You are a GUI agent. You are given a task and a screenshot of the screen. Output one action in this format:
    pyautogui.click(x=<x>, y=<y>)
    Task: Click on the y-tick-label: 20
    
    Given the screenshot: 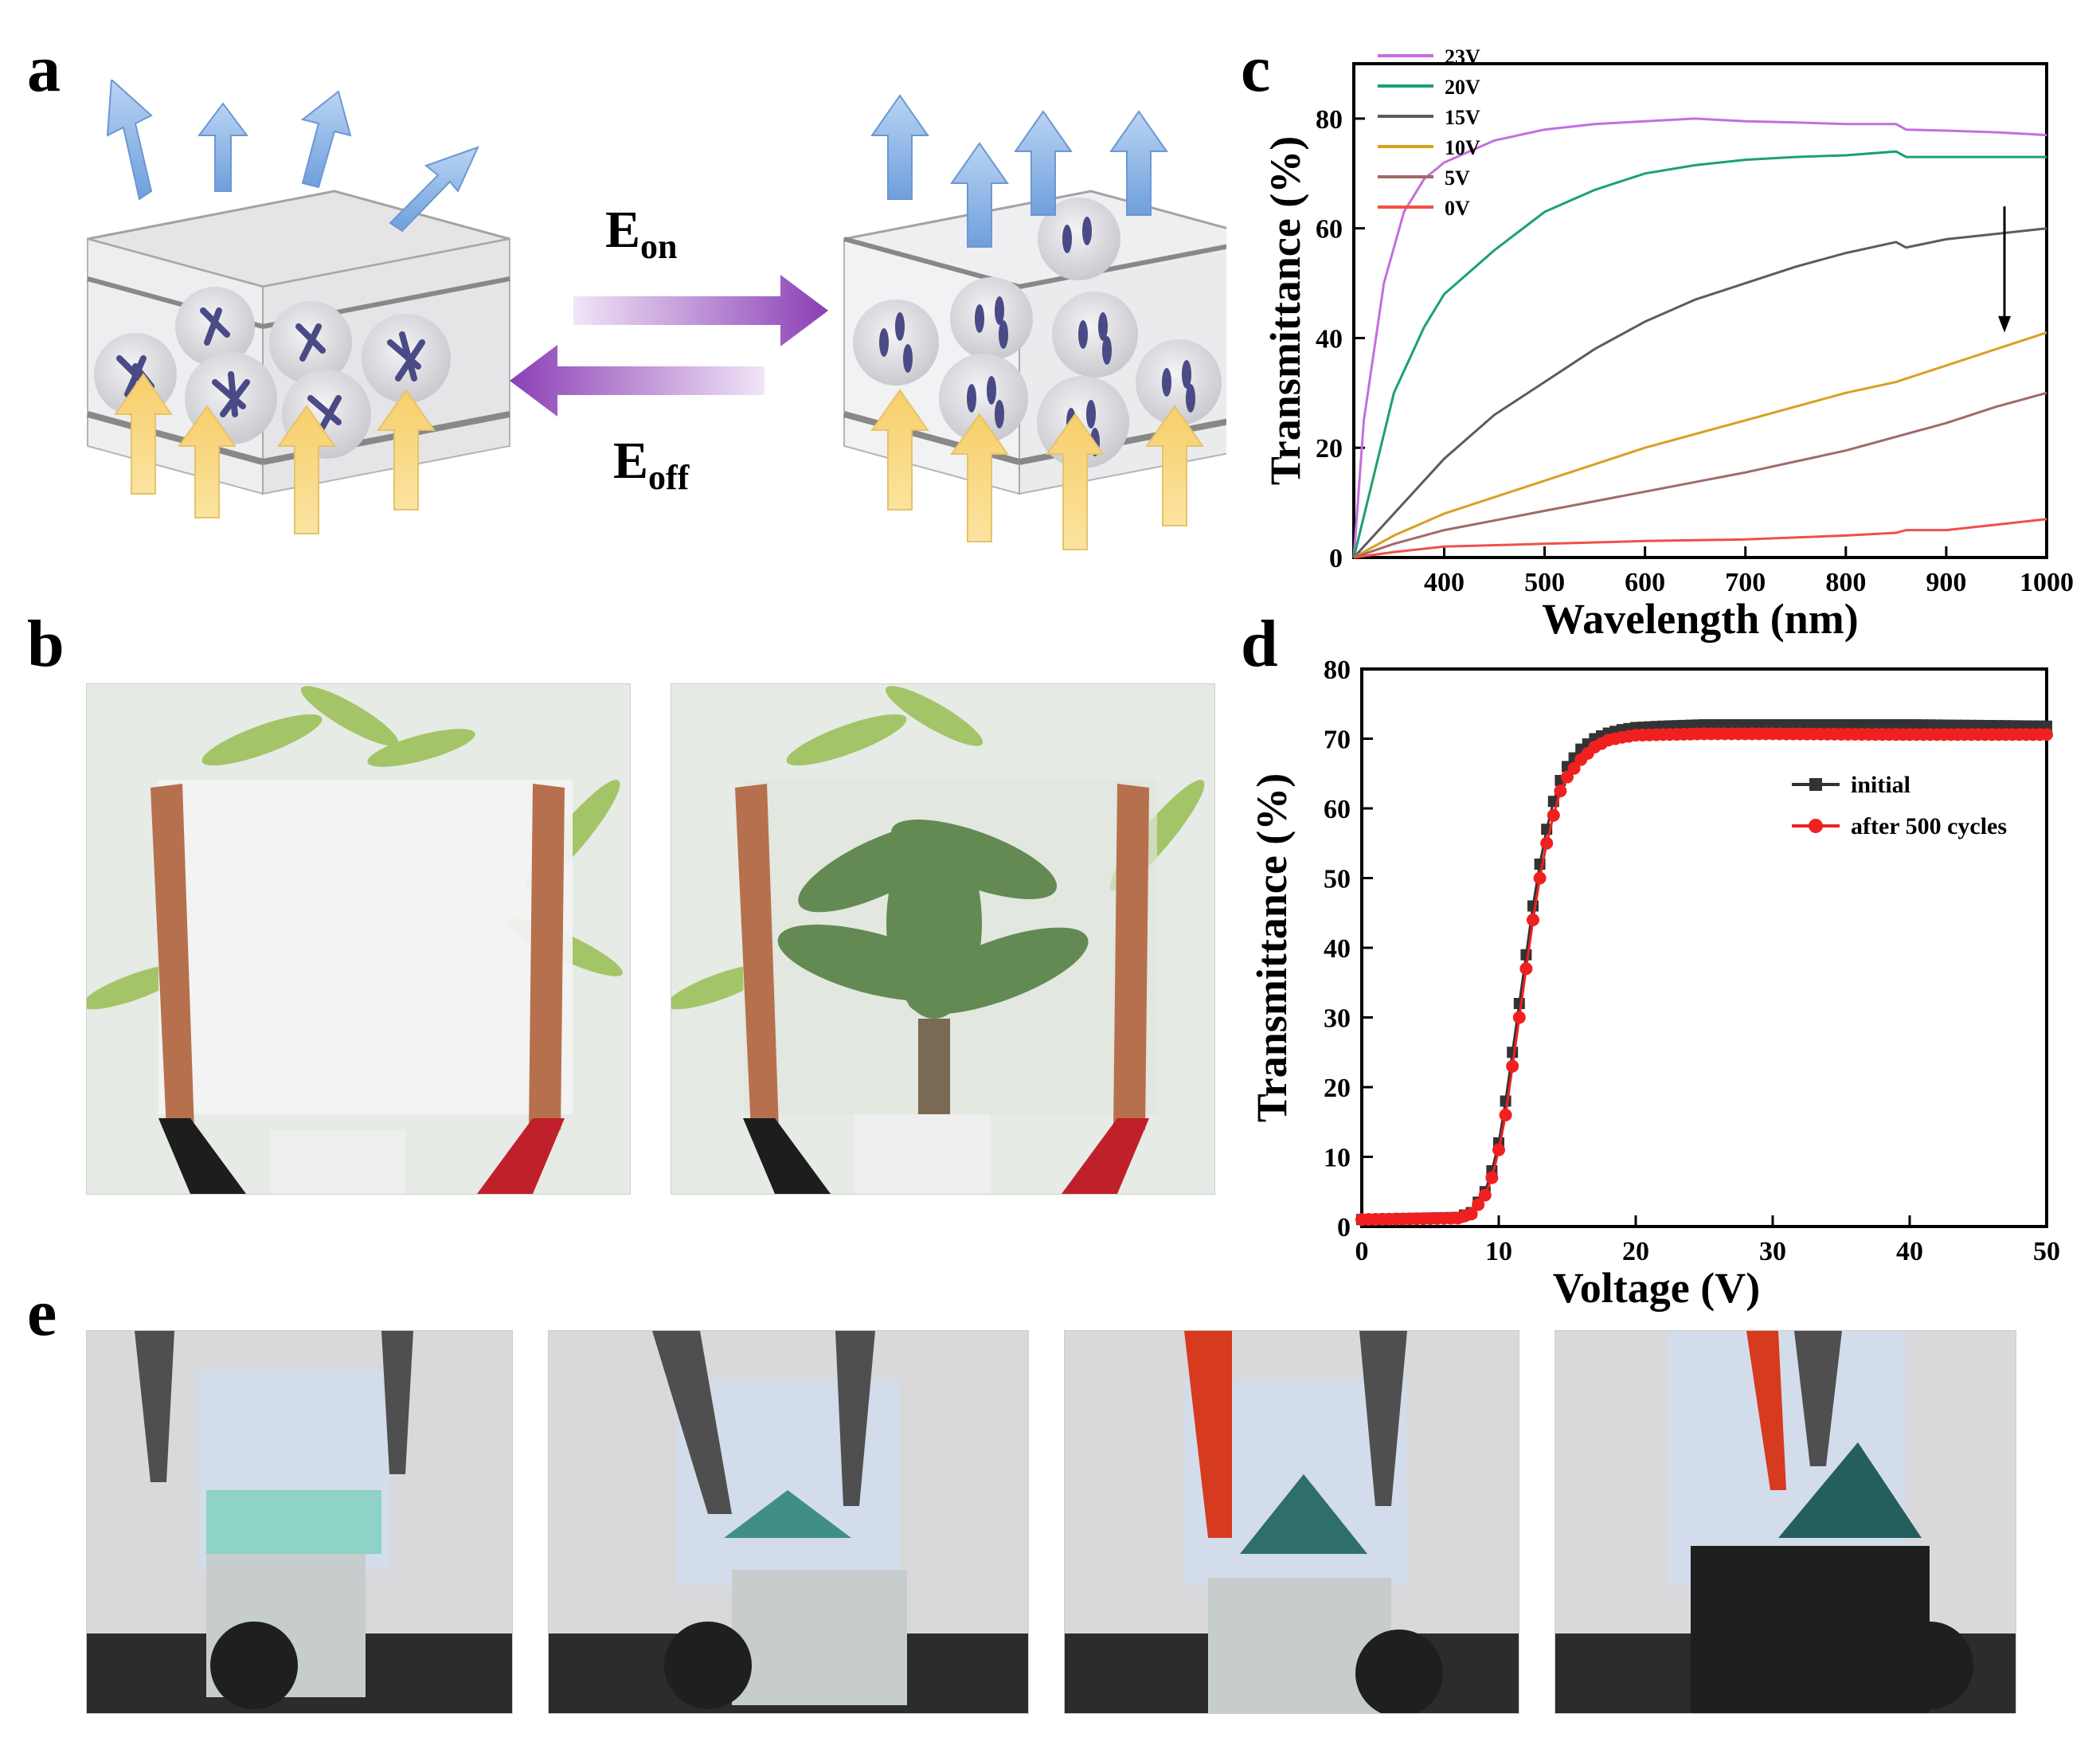 What is the action you would take?
    pyautogui.click(x=1329, y=449)
    